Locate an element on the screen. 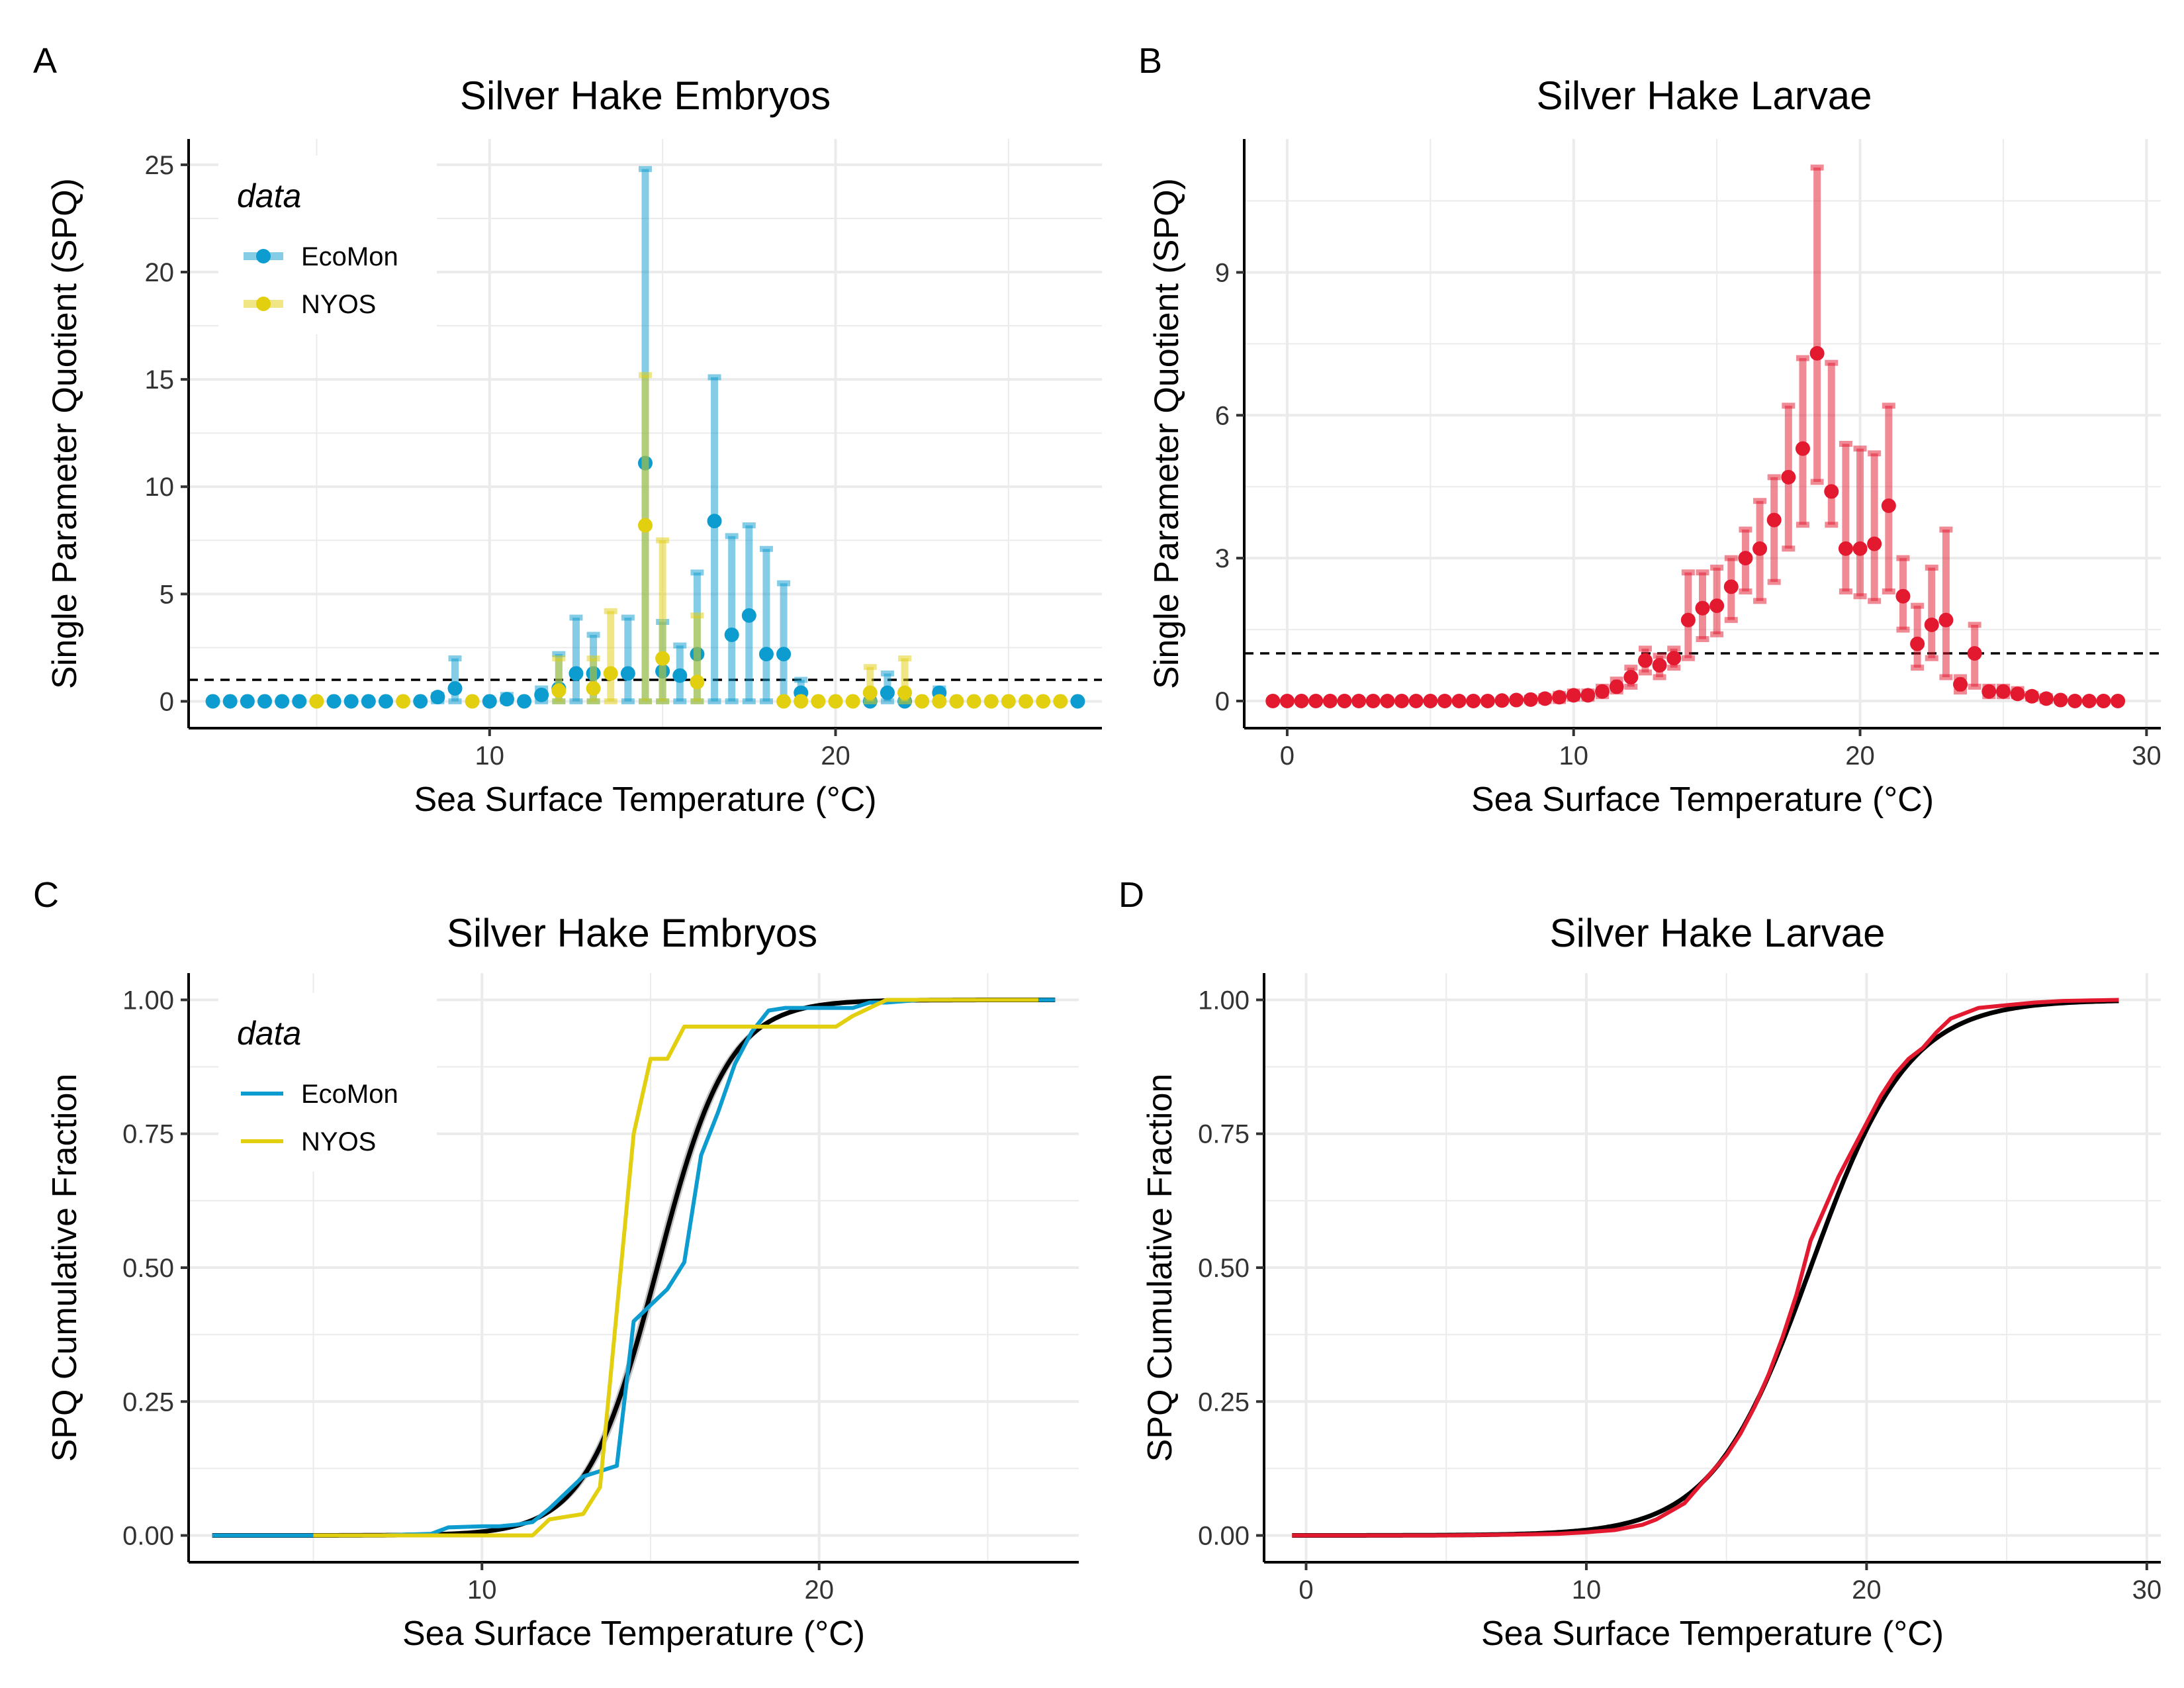  y-tick-label: 9 is located at coordinates (1222, 272).